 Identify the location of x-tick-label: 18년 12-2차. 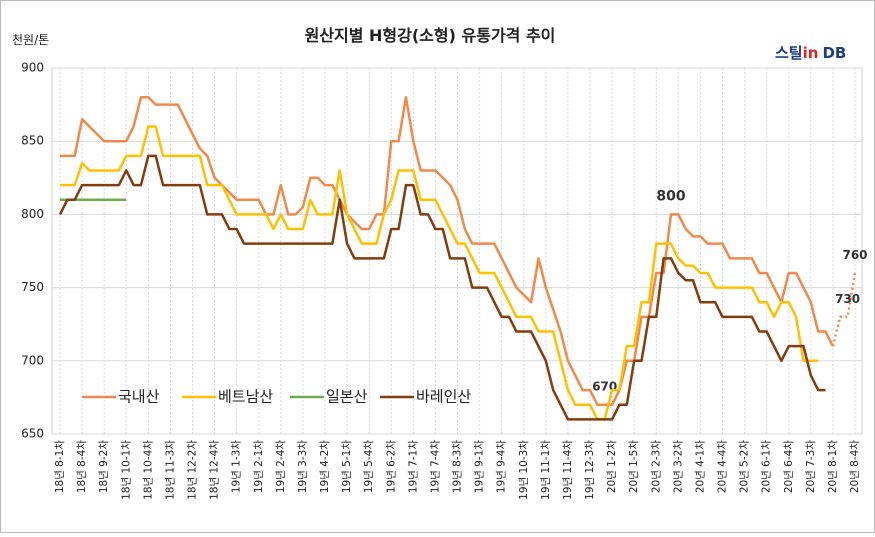
(193, 470).